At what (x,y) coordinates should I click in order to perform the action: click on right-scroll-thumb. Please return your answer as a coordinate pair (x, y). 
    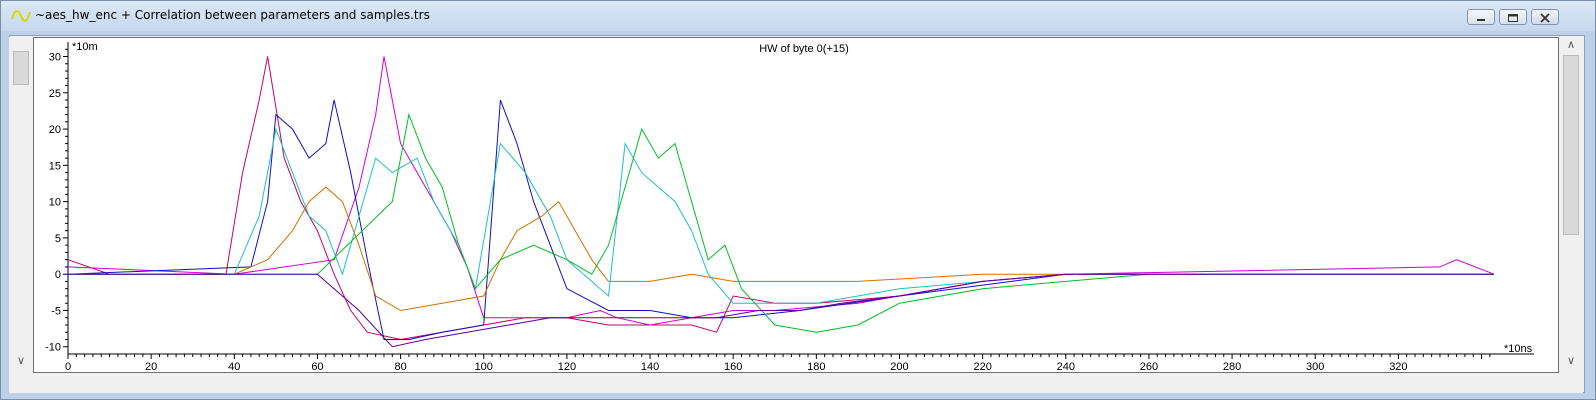
    Looking at the image, I should click on (1571, 145).